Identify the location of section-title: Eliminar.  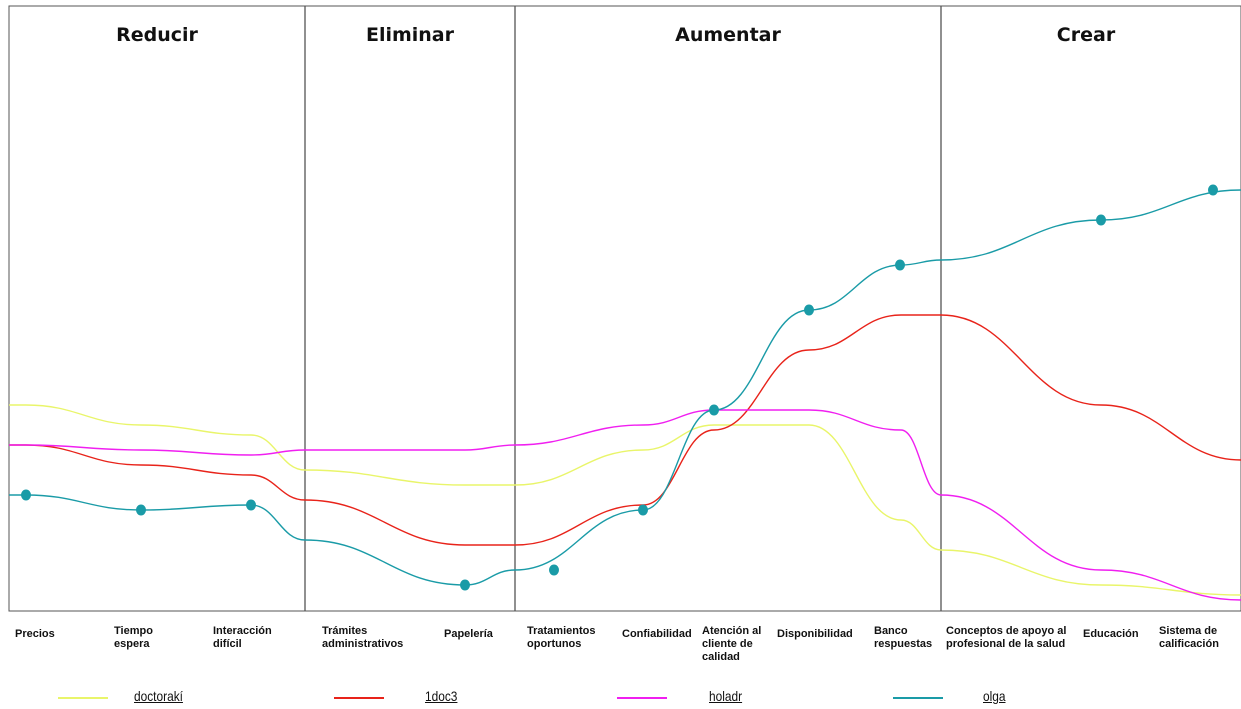
(410, 35).